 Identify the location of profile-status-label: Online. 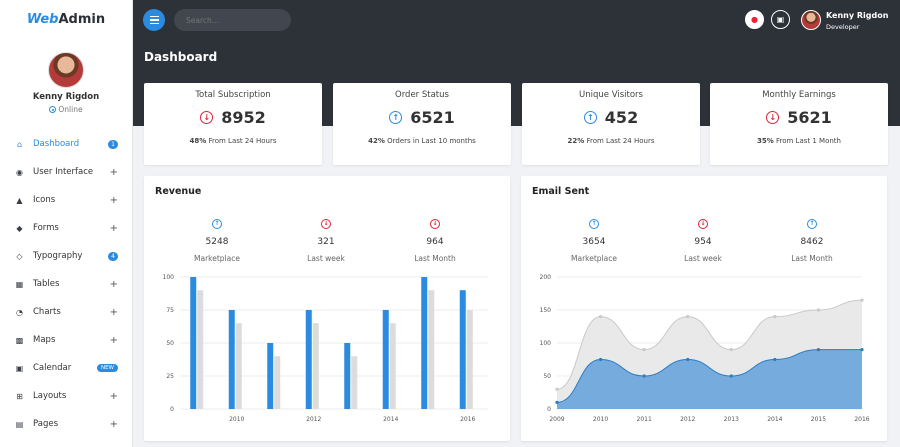
(70, 109).